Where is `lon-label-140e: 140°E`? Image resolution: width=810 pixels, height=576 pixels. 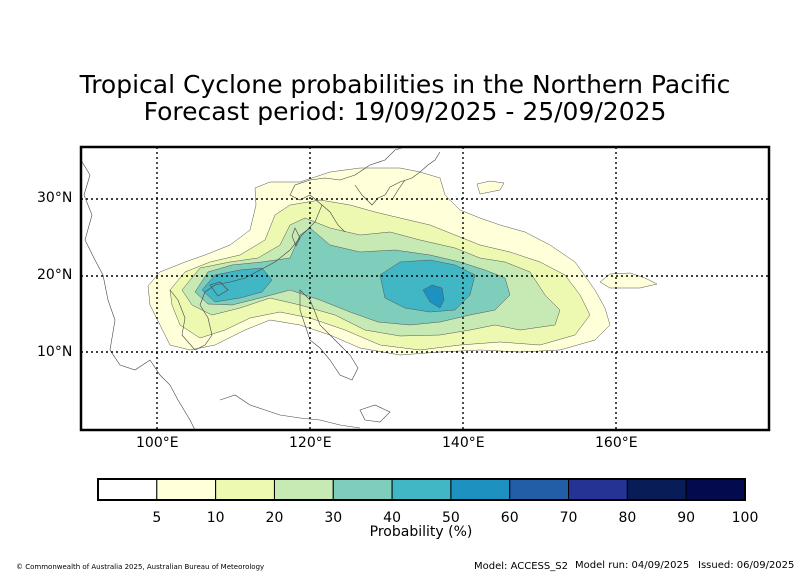 lon-label-140e: 140°E is located at coordinates (463, 443).